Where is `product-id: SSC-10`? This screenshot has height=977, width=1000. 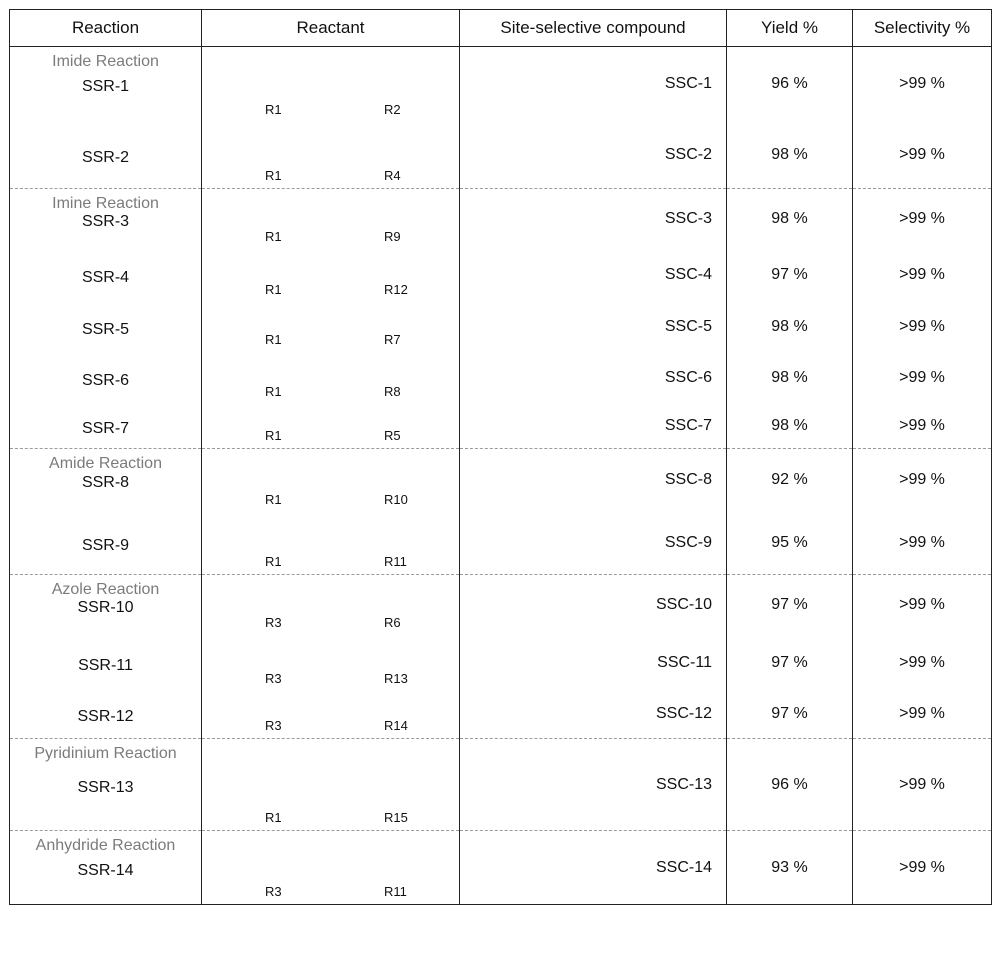 product-id: SSC-10 is located at coordinates (683, 604).